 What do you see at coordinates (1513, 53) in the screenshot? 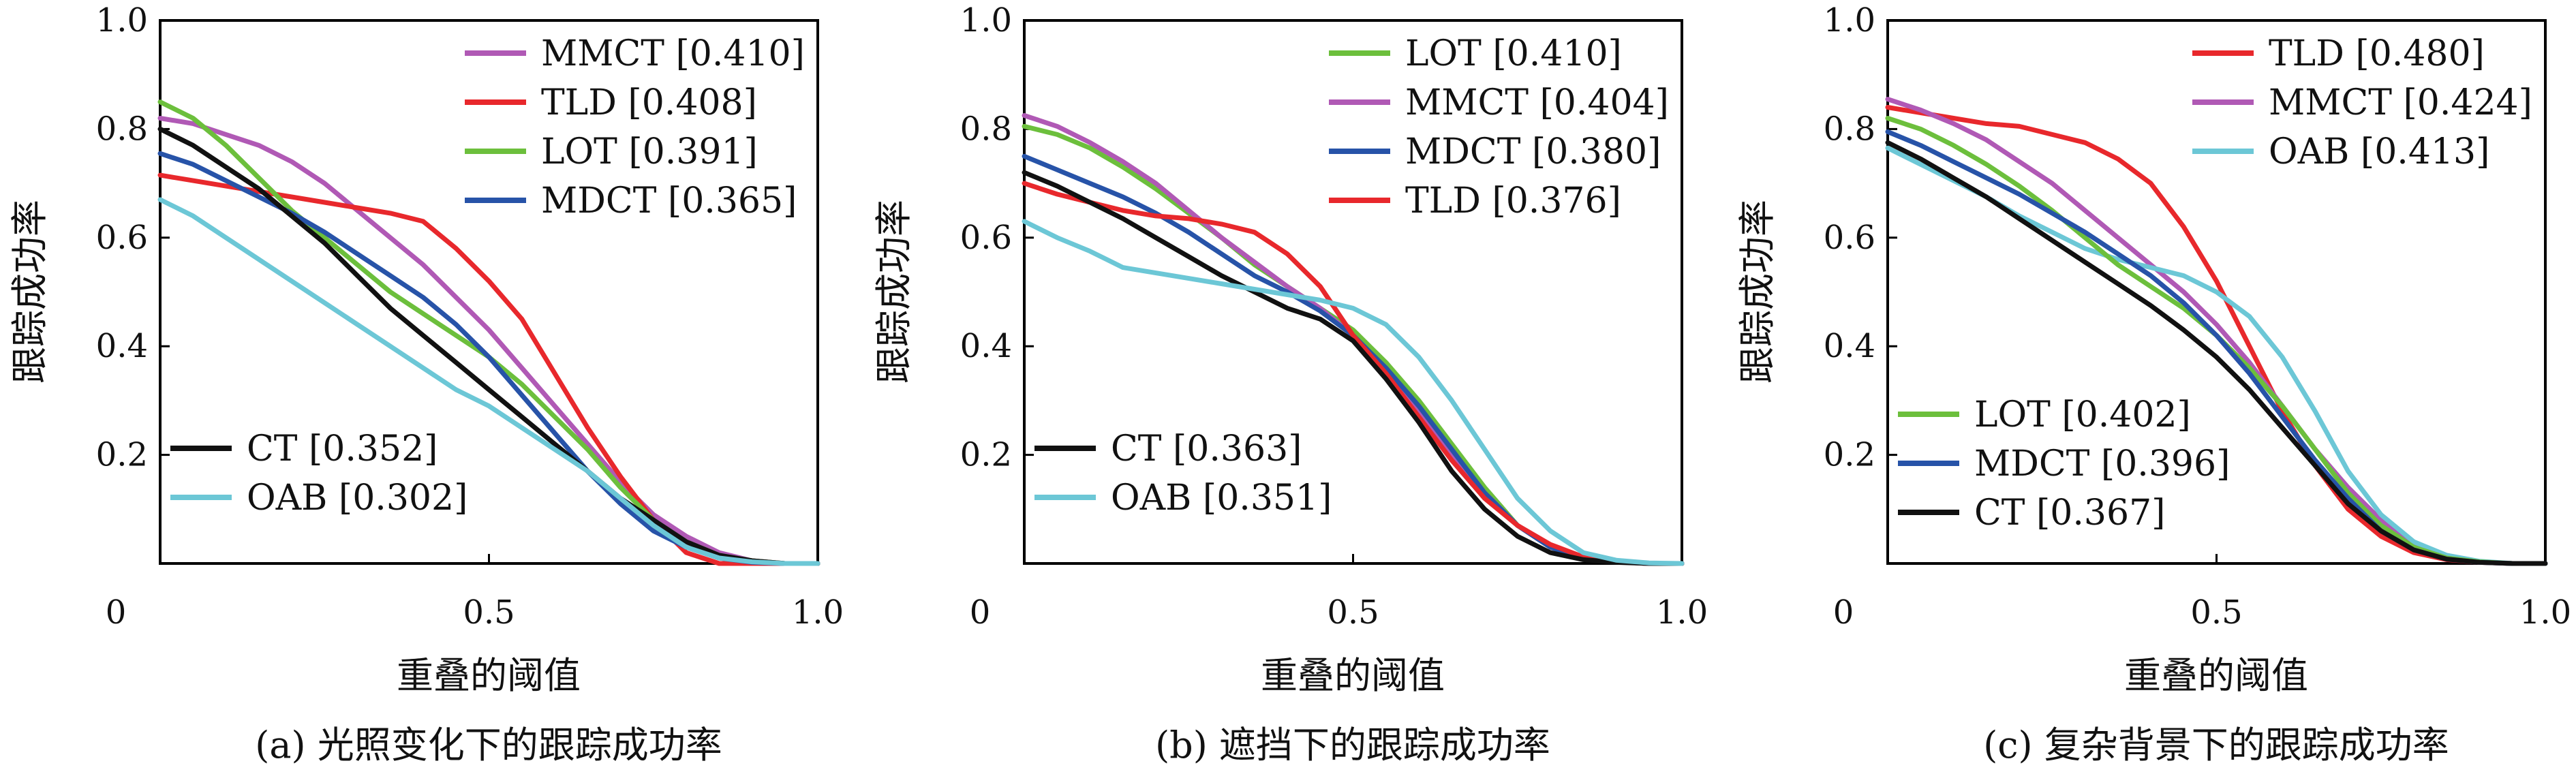
I see `legend-label-lot: LOT [0.410]` at bounding box center [1513, 53].